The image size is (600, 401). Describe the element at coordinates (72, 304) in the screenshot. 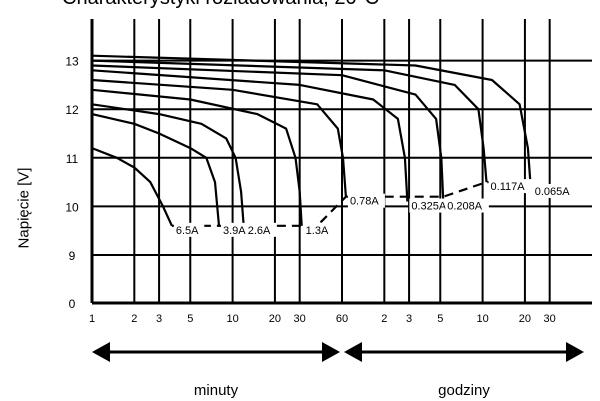

I see `y-tick-label: 0` at that location.